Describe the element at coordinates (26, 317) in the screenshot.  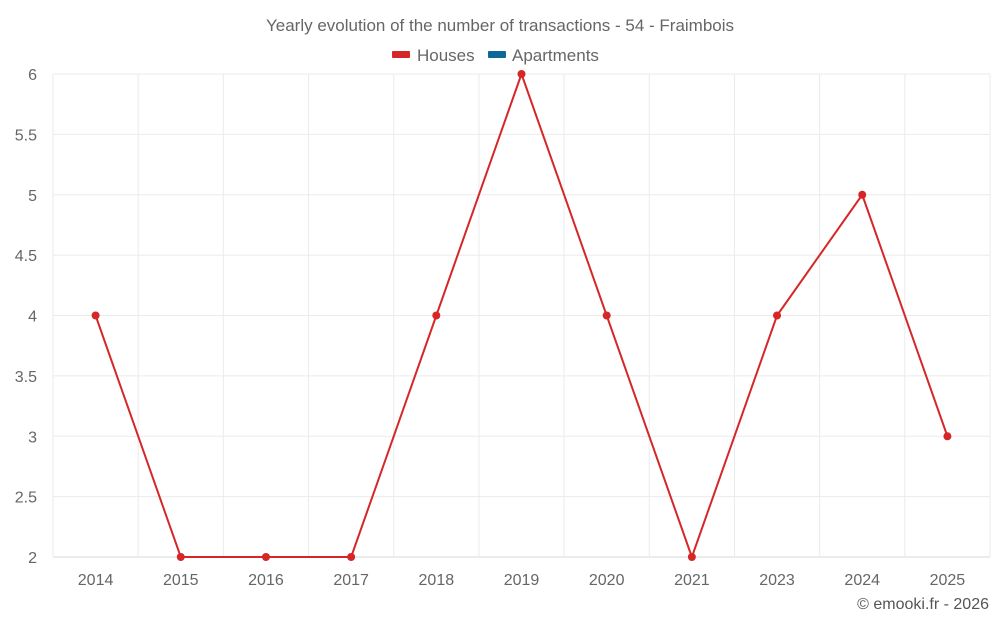
I see `y-axis-tick-labels: 2 2.5 3 3.5 4 4.5 5 5.5 6` at that location.